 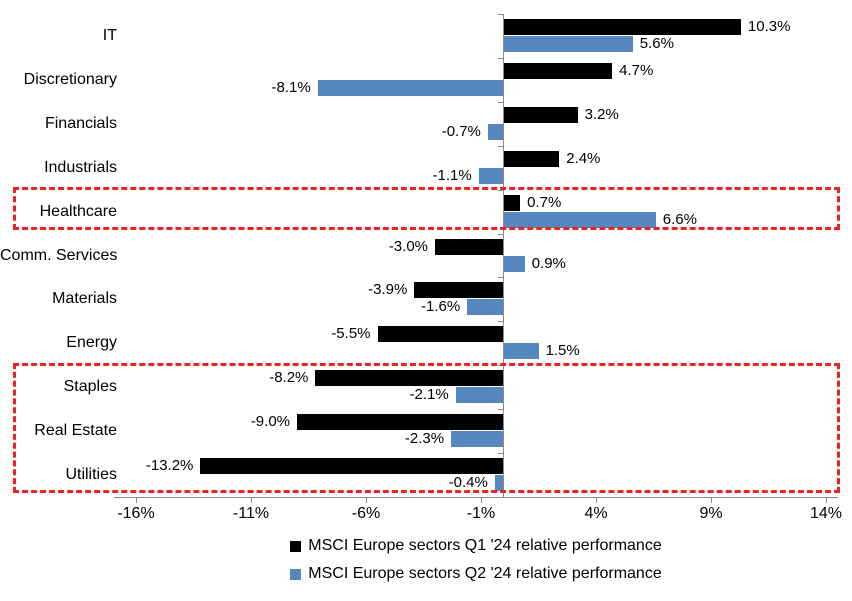 What do you see at coordinates (109, 35) in the screenshot?
I see `category-label: IT` at bounding box center [109, 35].